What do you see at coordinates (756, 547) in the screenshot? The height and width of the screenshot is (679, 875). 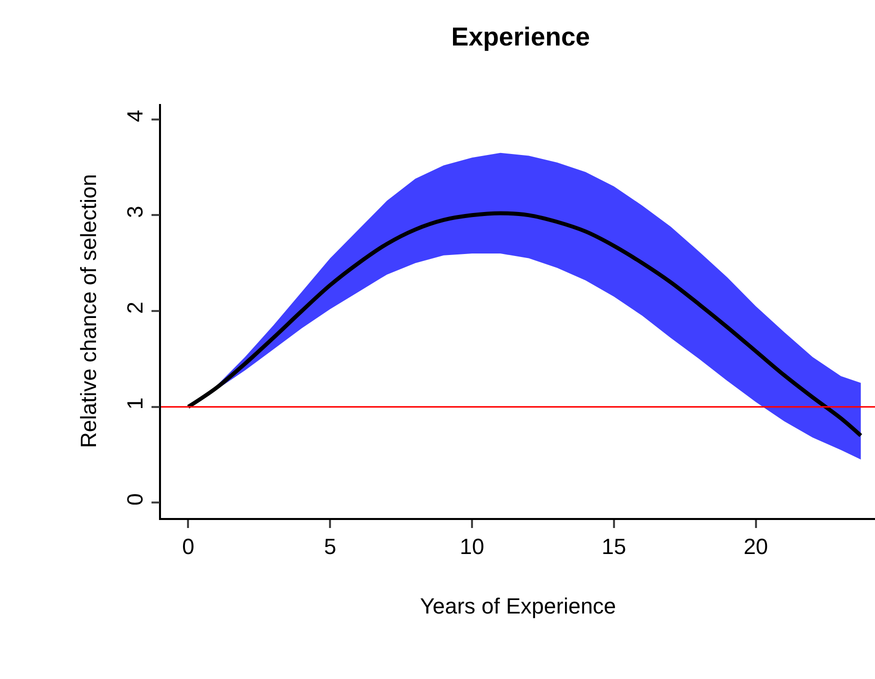 I see `x-tick-label: 20` at bounding box center [756, 547].